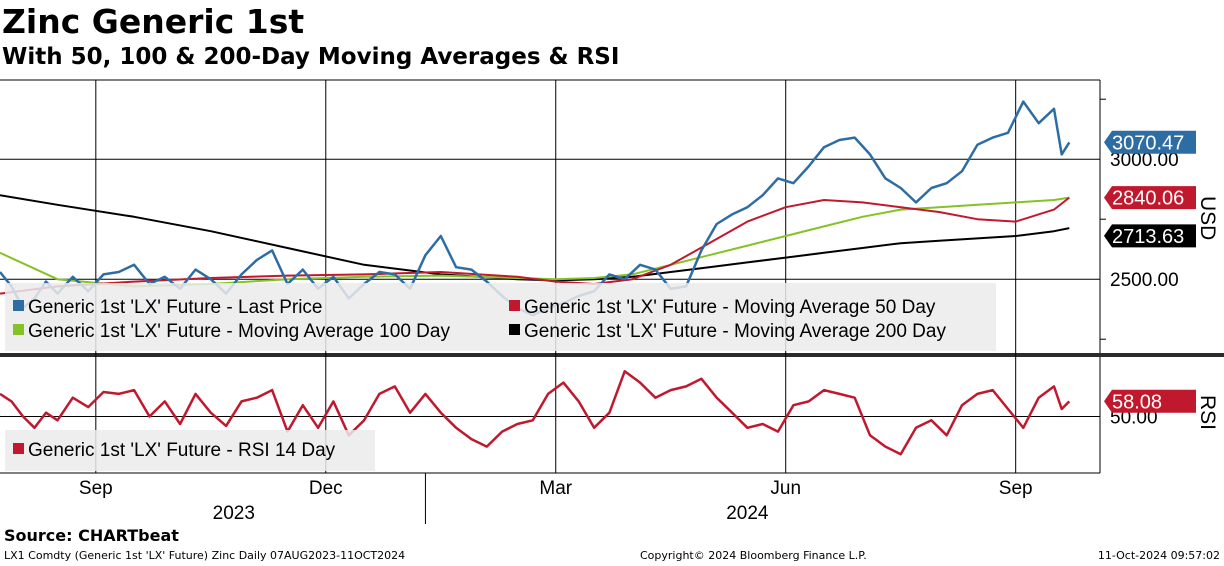 The width and height of the screenshot is (1224, 566). Describe the element at coordinates (18, 448) in the screenshot. I see `legend-swatch-rsi` at that location.